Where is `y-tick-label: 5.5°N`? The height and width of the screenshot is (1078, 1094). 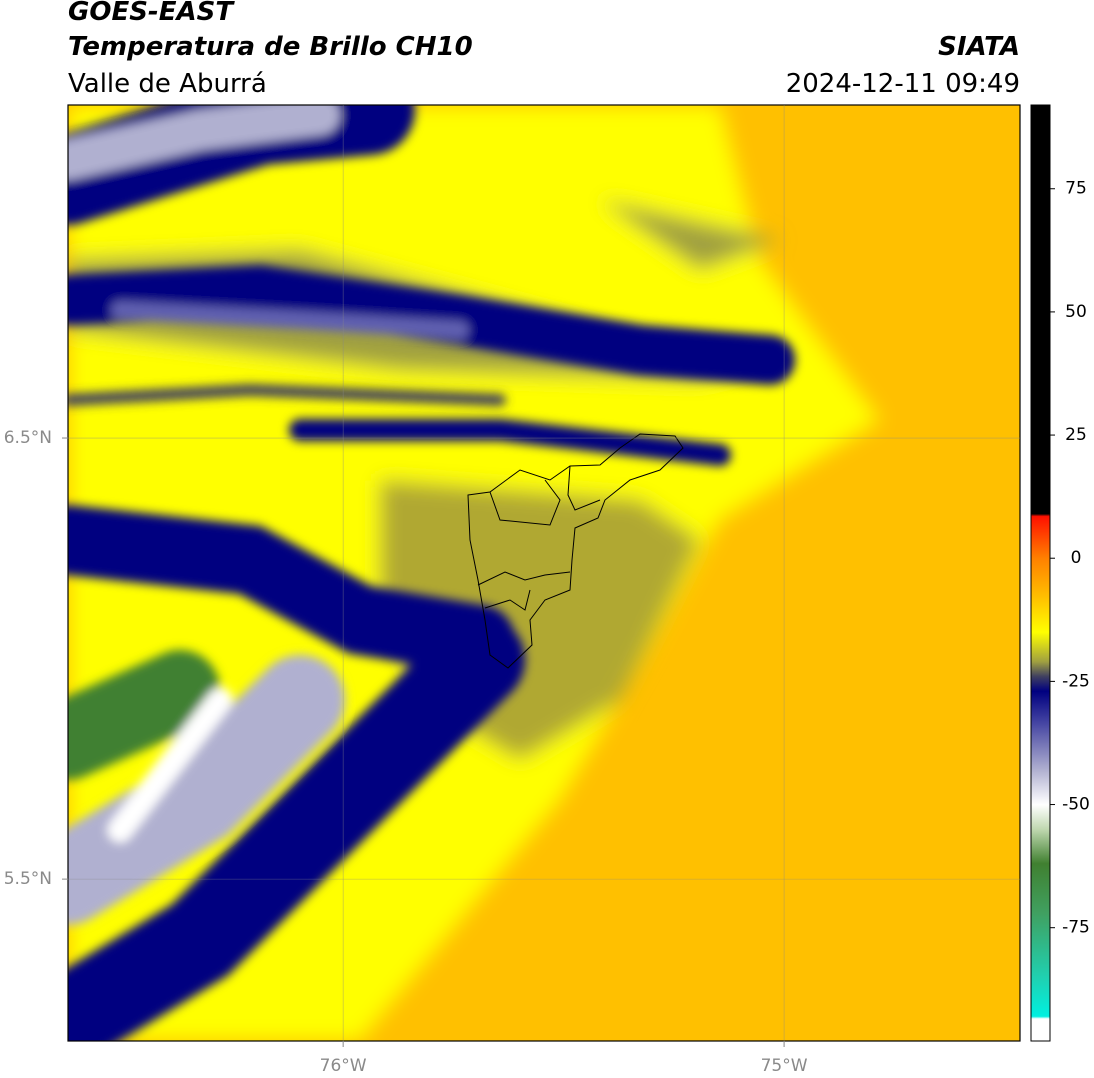 y-tick-label: 5.5°N is located at coordinates (28, 879).